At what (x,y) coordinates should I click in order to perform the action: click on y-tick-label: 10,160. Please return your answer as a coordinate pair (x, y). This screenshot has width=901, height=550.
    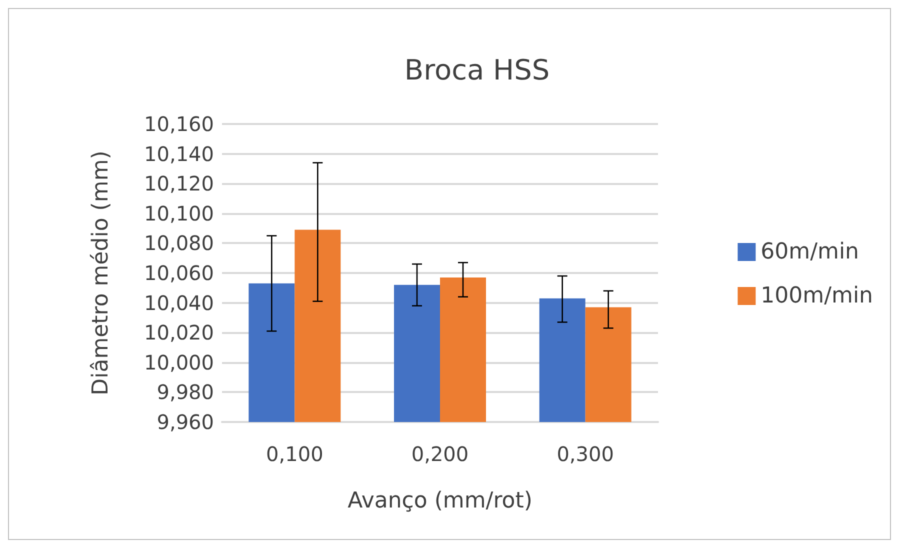
    Looking at the image, I should click on (179, 124).